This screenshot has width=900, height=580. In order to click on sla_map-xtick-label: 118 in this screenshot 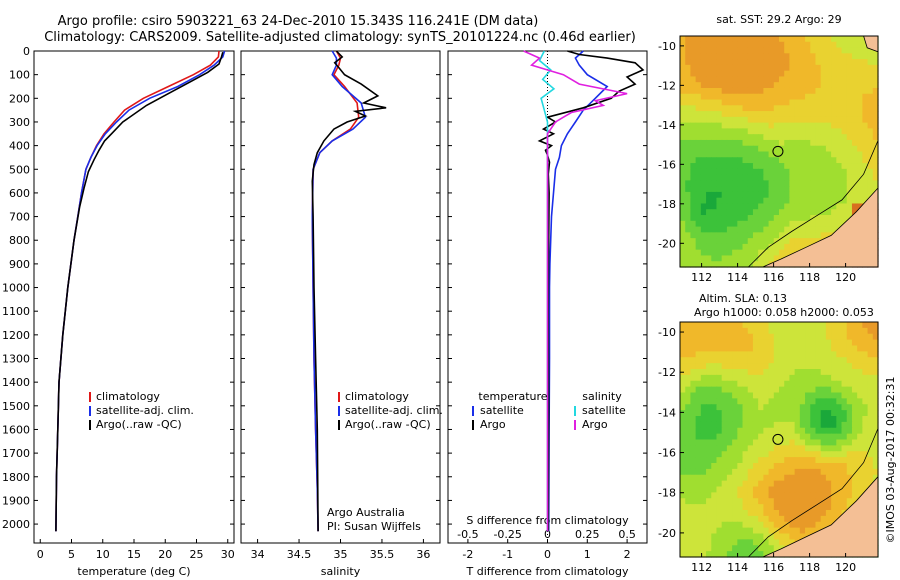, I will do `click(809, 567)`.